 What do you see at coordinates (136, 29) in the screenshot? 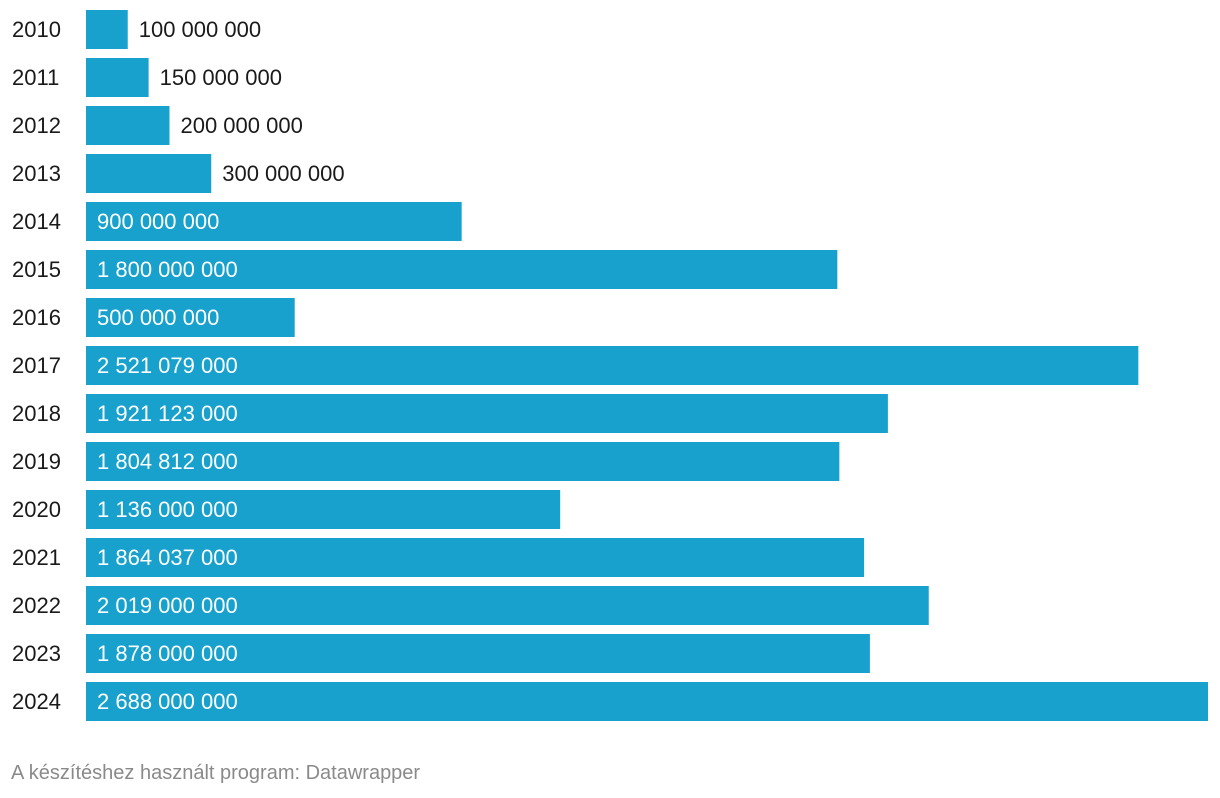
I see `bar-row: 2010 100 000 000` at bounding box center [136, 29].